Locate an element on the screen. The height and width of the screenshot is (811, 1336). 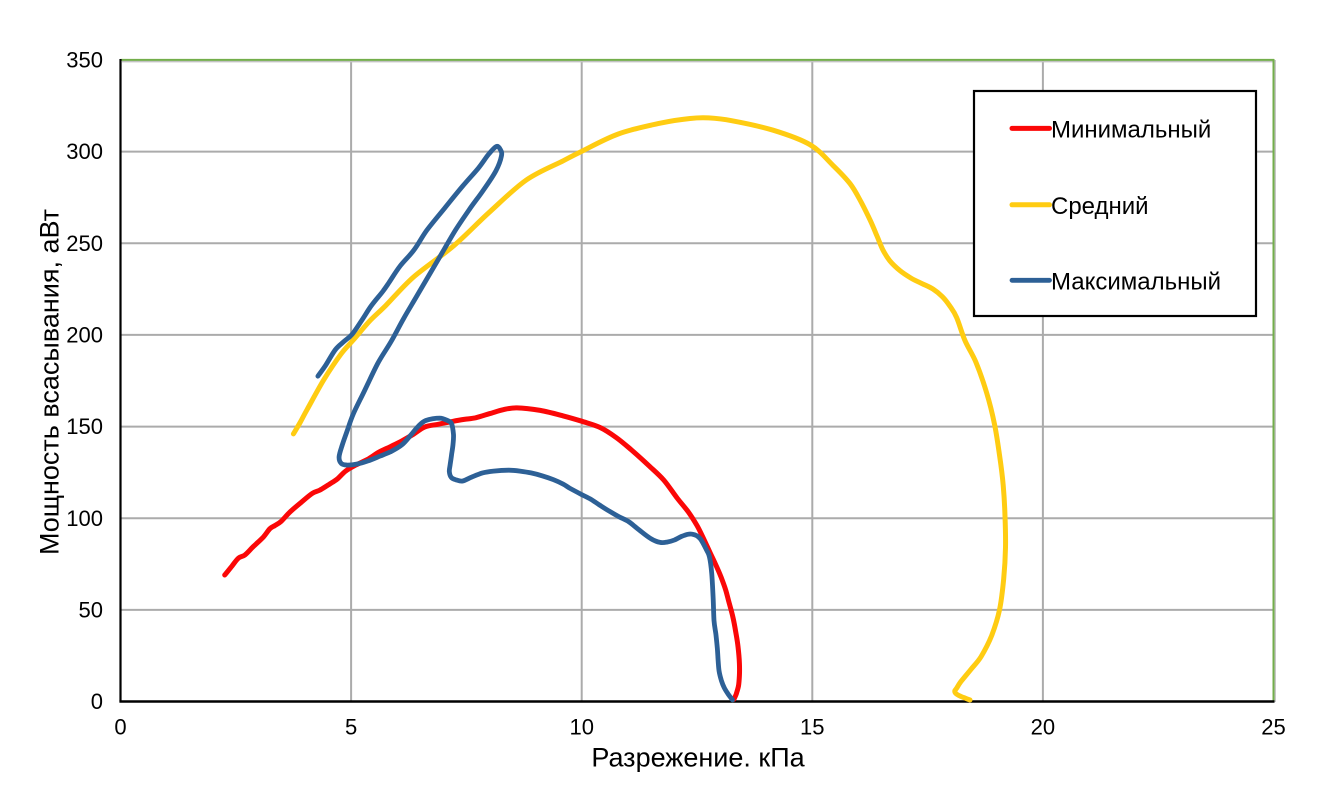
svg-text: Максимальный is located at coordinates (1136, 282).